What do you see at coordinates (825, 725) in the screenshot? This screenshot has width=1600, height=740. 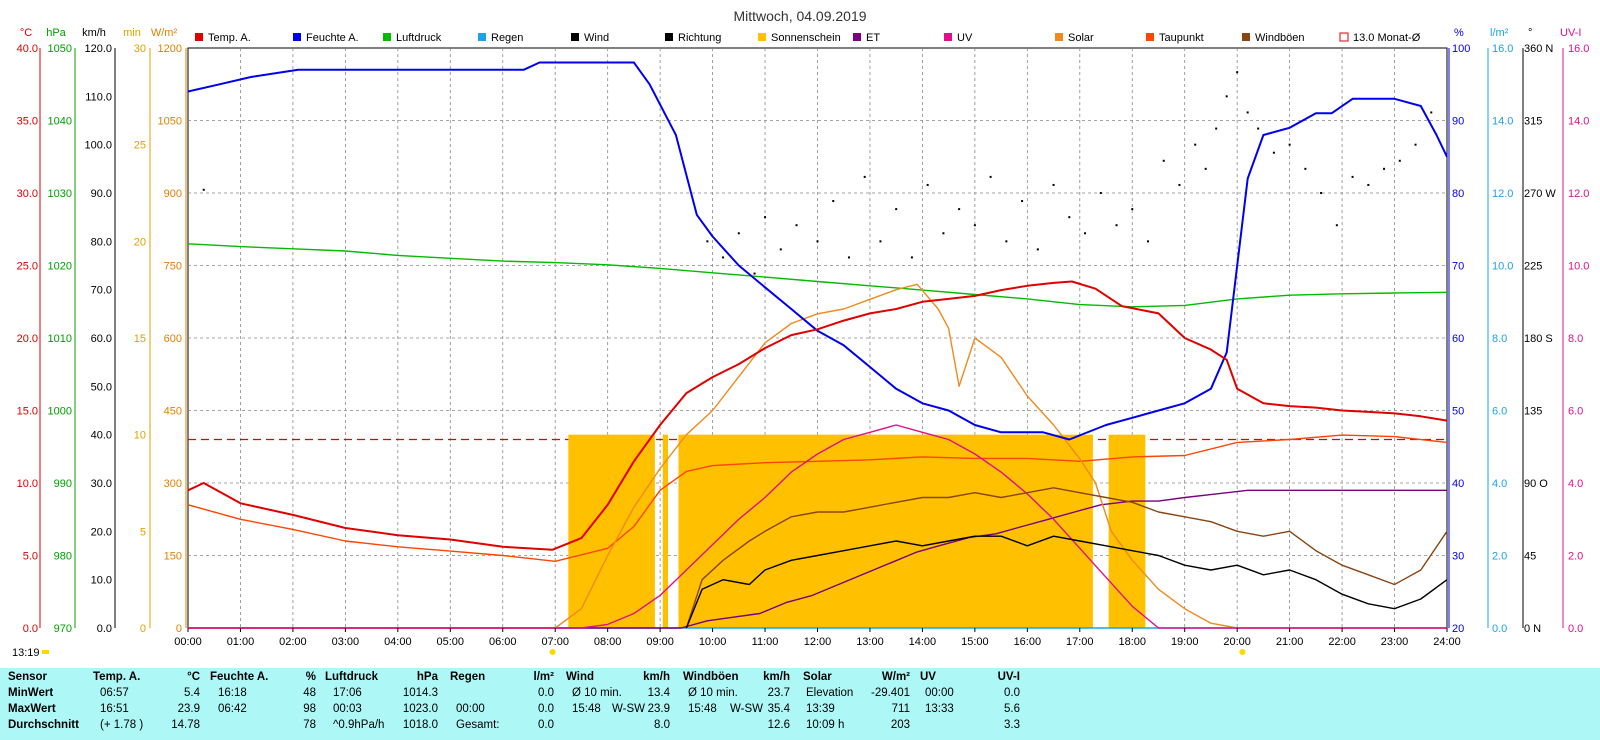 I see `stats-time: 10:09 h` at bounding box center [825, 725].